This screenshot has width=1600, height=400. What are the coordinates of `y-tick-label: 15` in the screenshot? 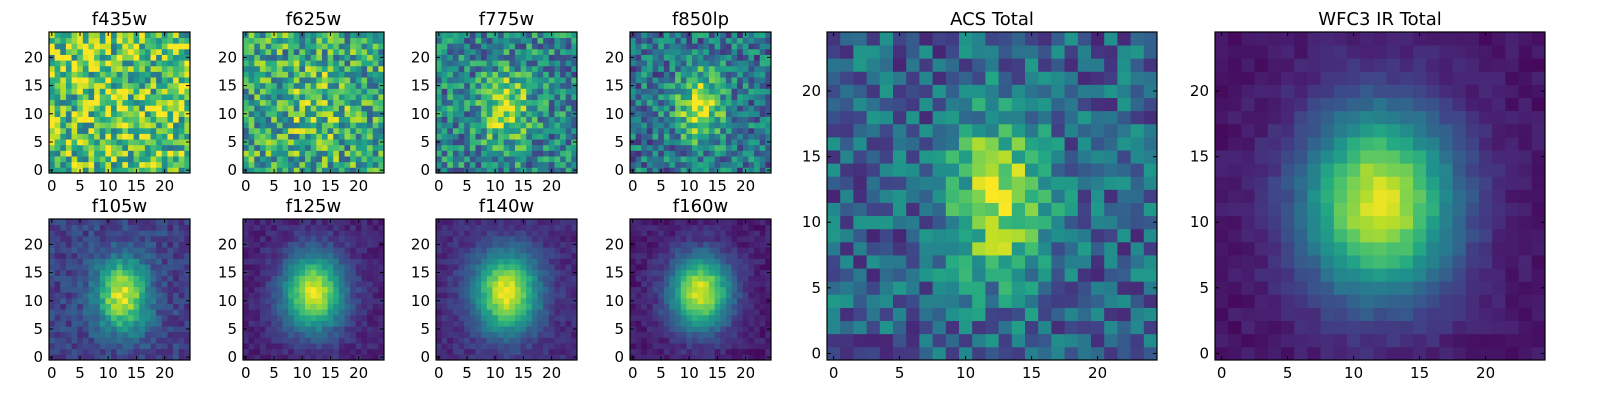 It's located at (614, 86).